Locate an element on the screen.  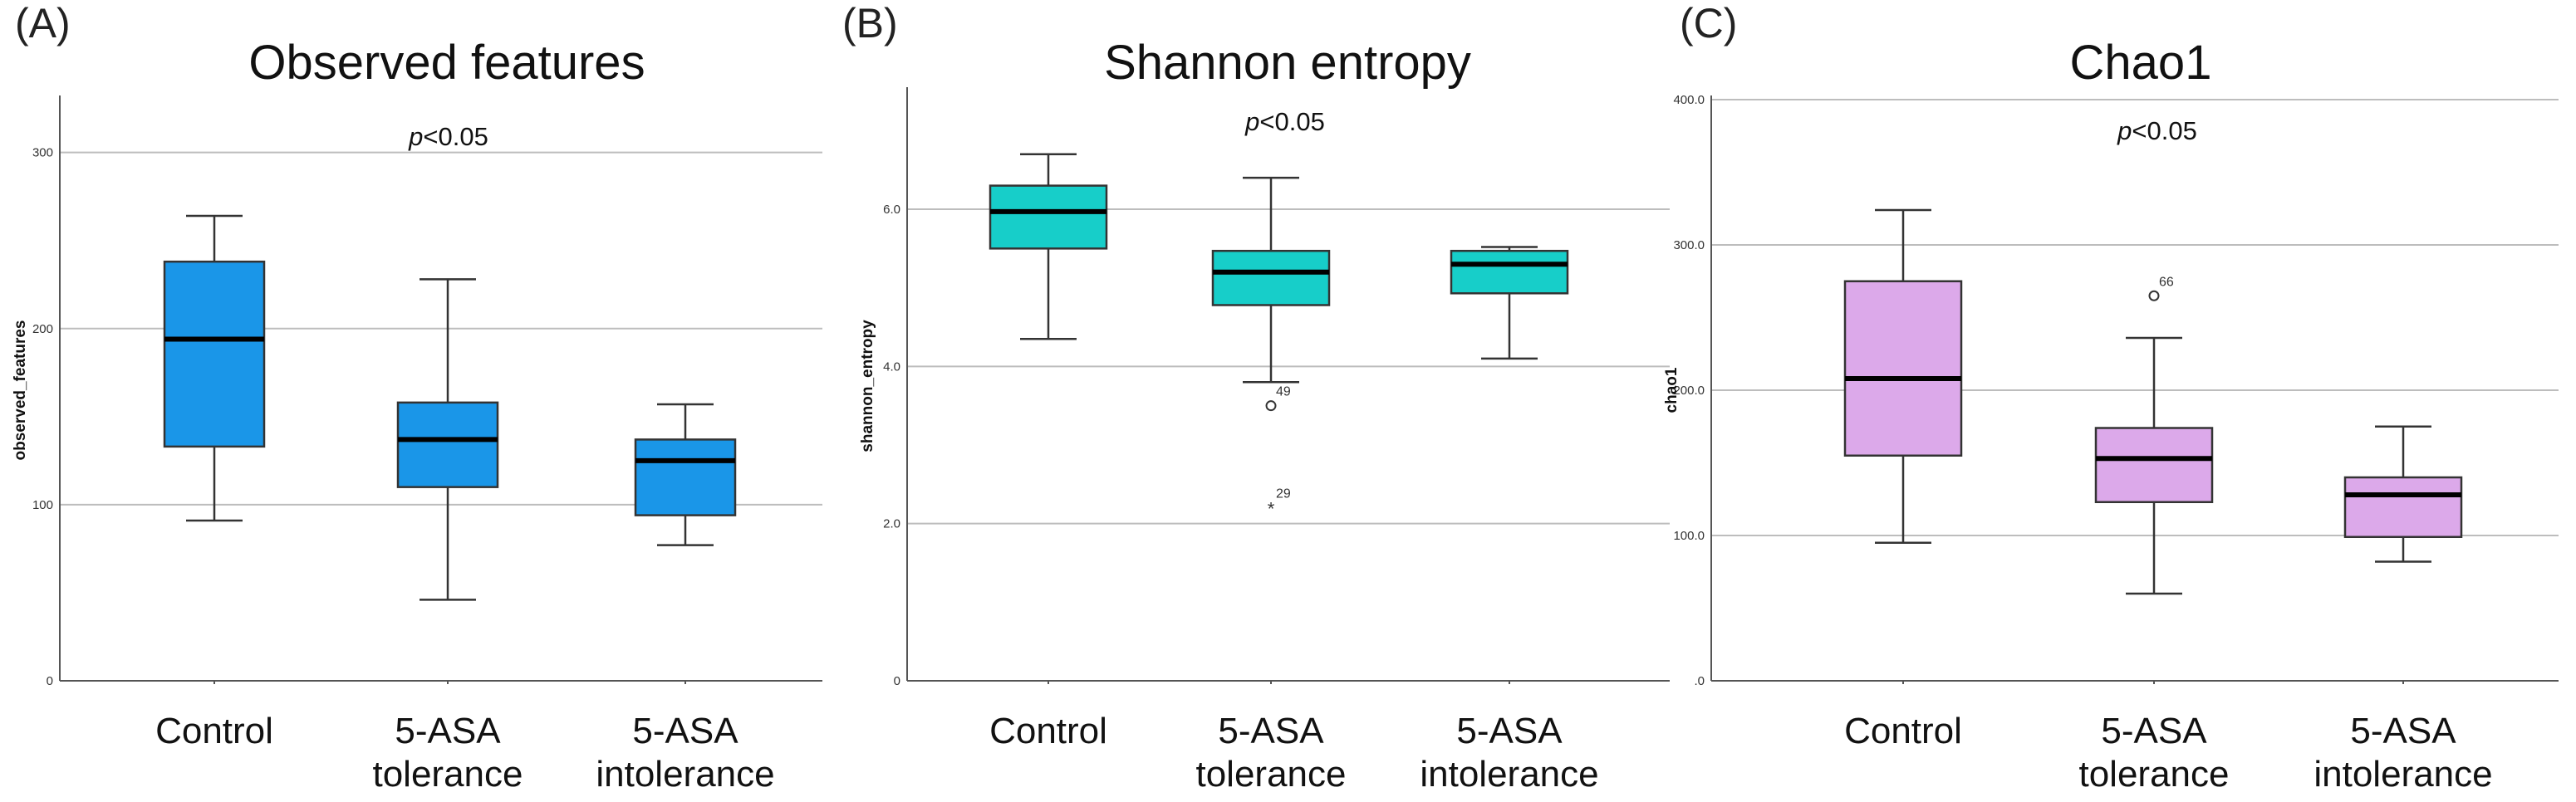
outlier-label: 66 is located at coordinates (2166, 282).